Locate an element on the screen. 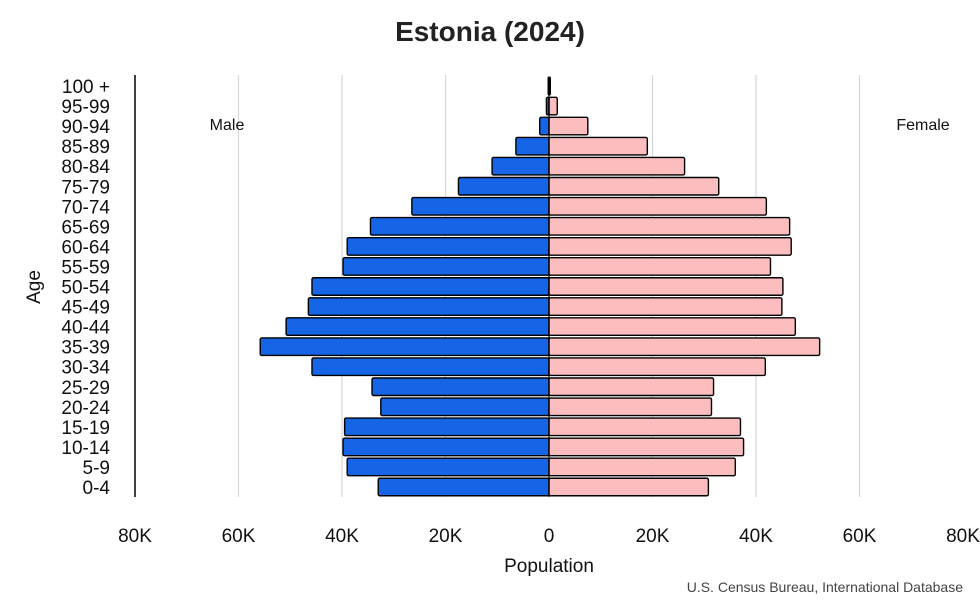 The image size is (980, 600). age-tick-label-5: 75-79 is located at coordinates (85, 187).